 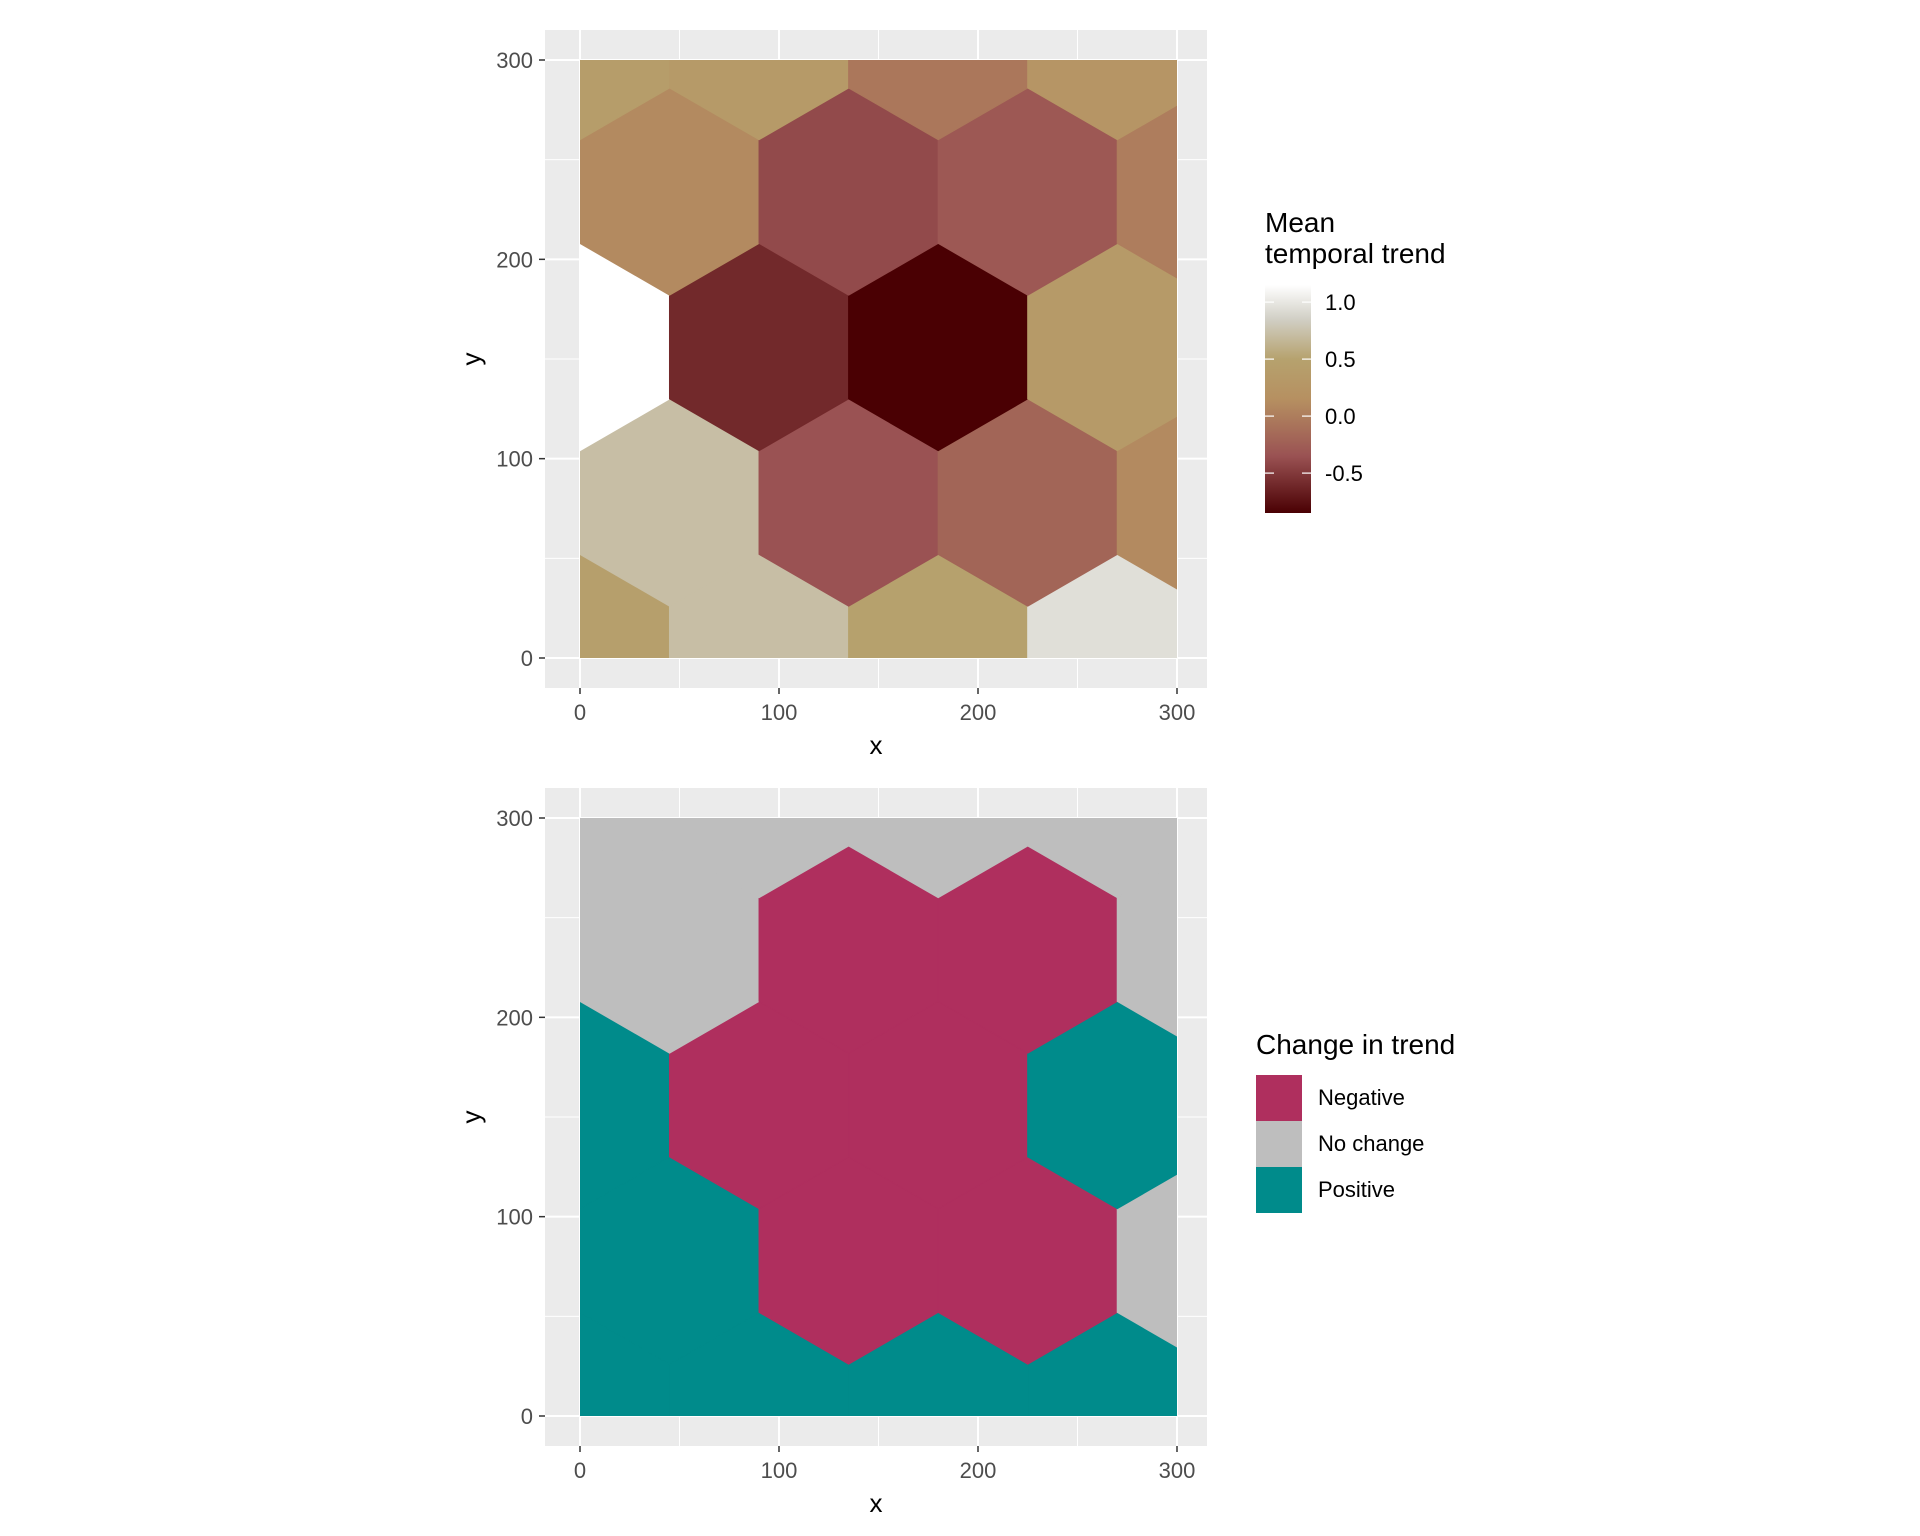 I want to click on legend-colorbar, so click(x=1288, y=399).